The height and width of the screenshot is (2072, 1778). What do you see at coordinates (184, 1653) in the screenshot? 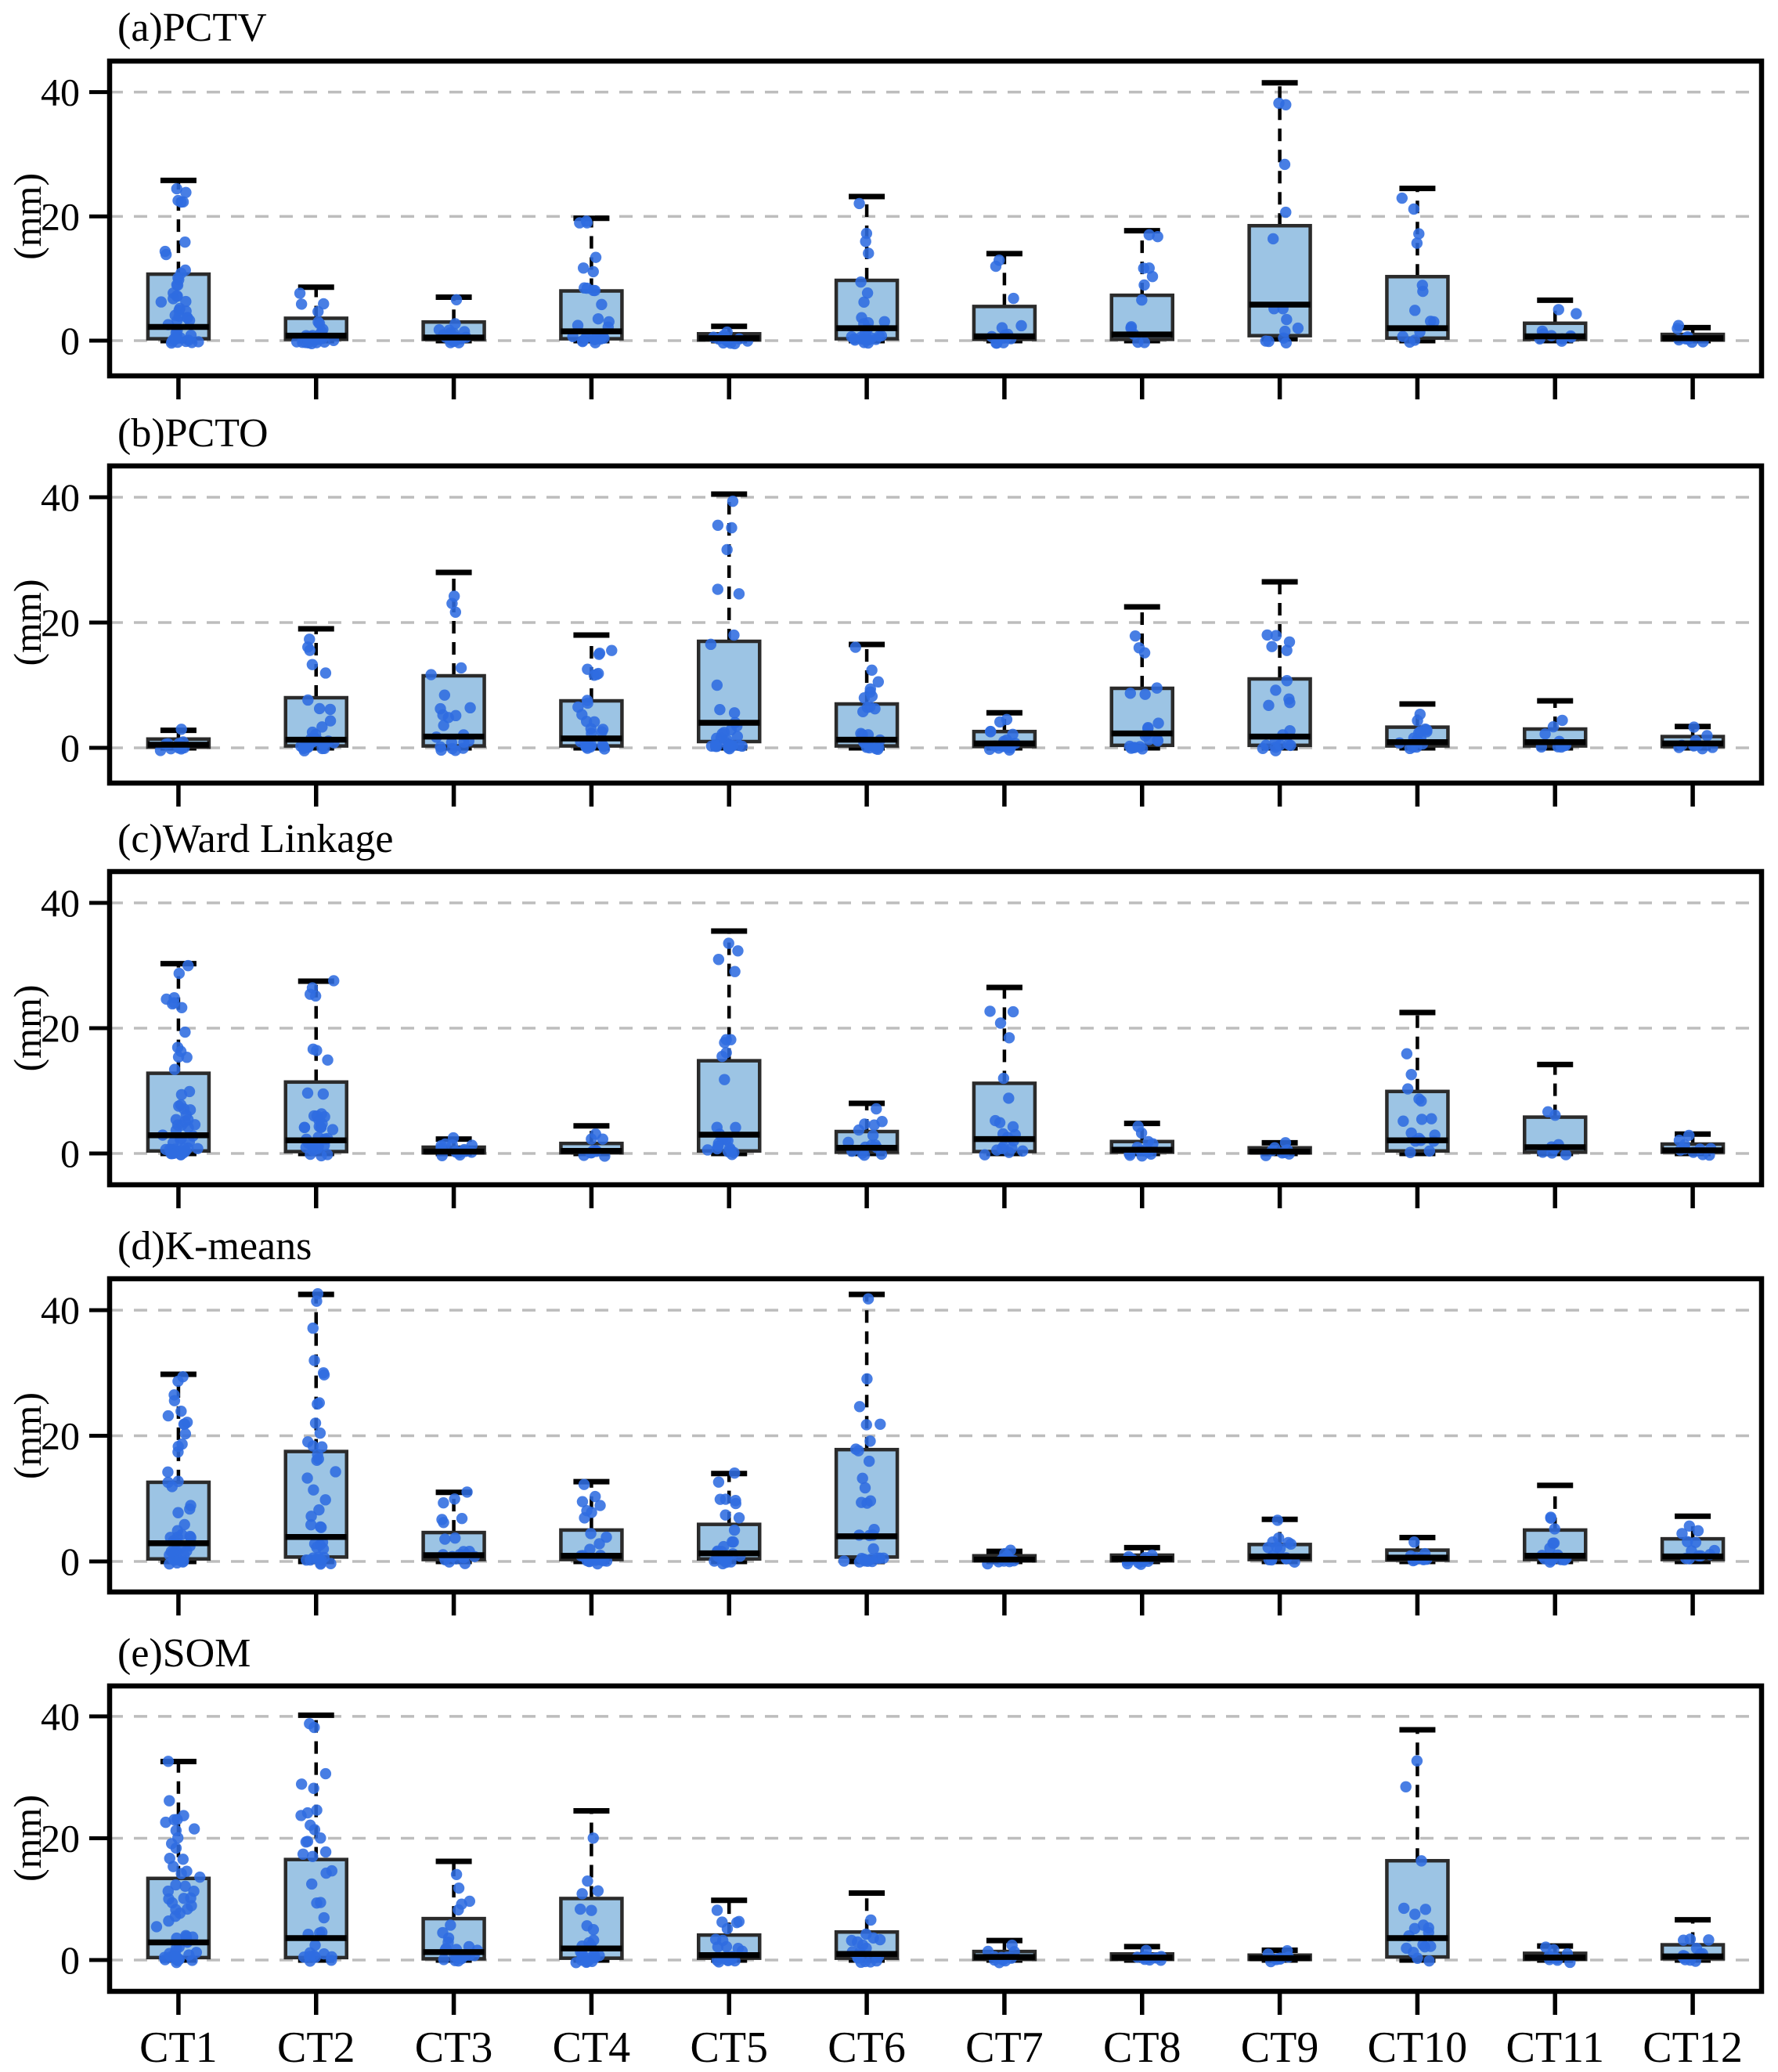
I see `panel-e-title: (e)SOM` at bounding box center [184, 1653].